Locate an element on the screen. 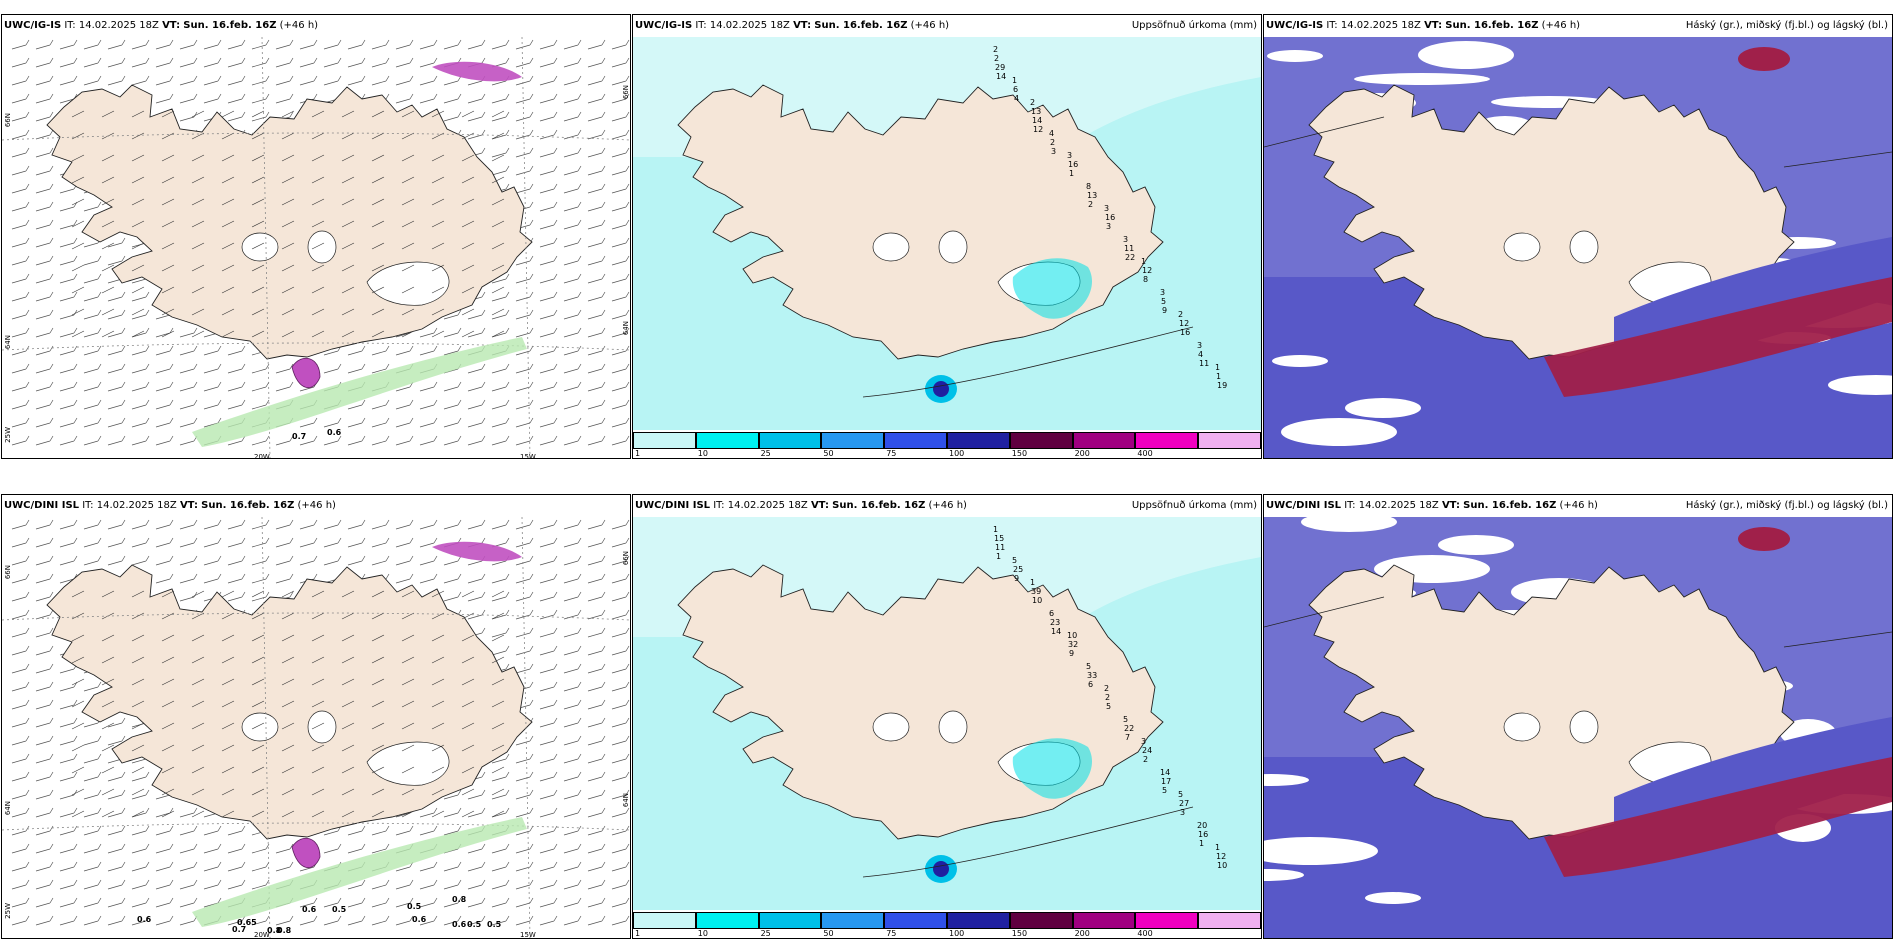  value-label: 5 is located at coordinates (1163, 301).